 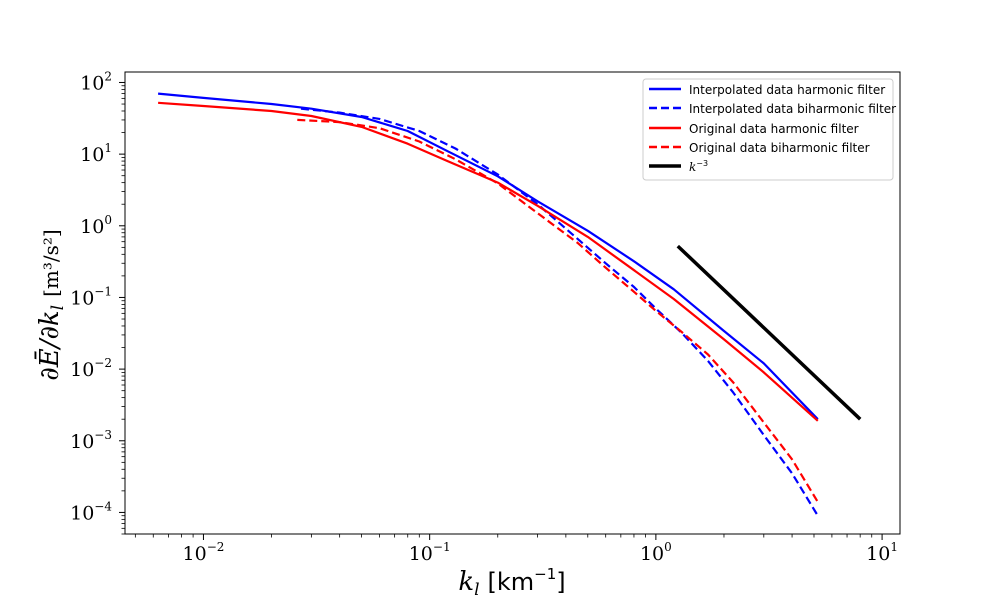 I want to click on x-label-unit: [km, so click(x=511, y=582).